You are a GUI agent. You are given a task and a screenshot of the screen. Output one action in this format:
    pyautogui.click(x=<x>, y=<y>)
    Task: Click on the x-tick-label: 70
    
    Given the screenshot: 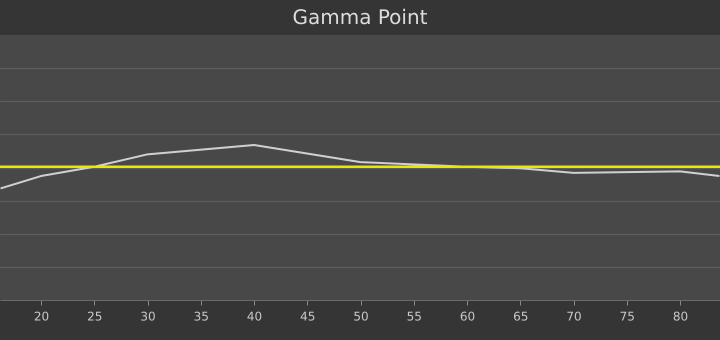 What is the action you would take?
    pyautogui.click(x=574, y=317)
    